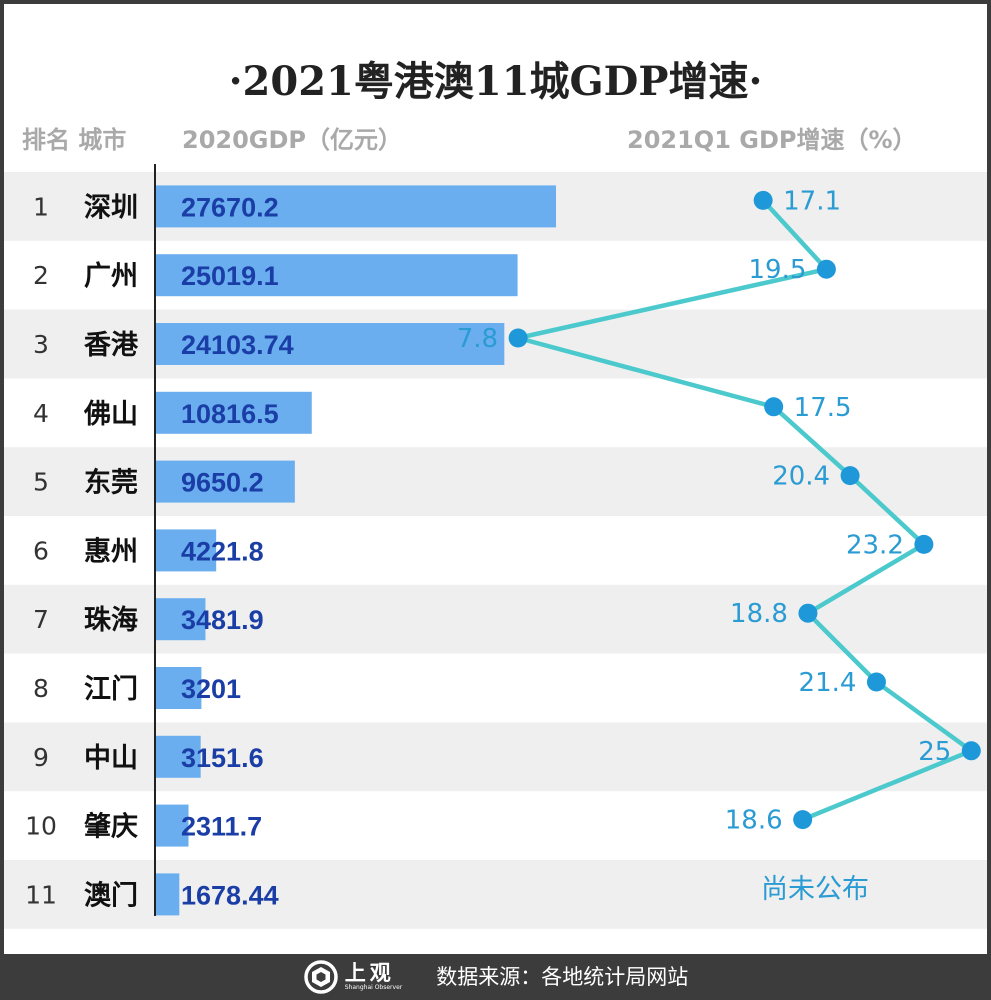 The width and height of the screenshot is (991, 1000). Describe the element at coordinates (934, 752) in the screenshot. I see `growth-value-label: 25` at that location.